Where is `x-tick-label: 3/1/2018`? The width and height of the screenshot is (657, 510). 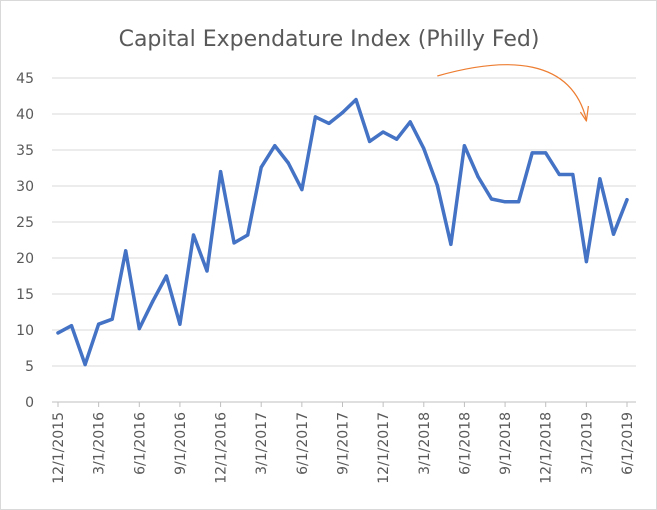
x-tick-label: 3/1/2018 is located at coordinates (425, 443).